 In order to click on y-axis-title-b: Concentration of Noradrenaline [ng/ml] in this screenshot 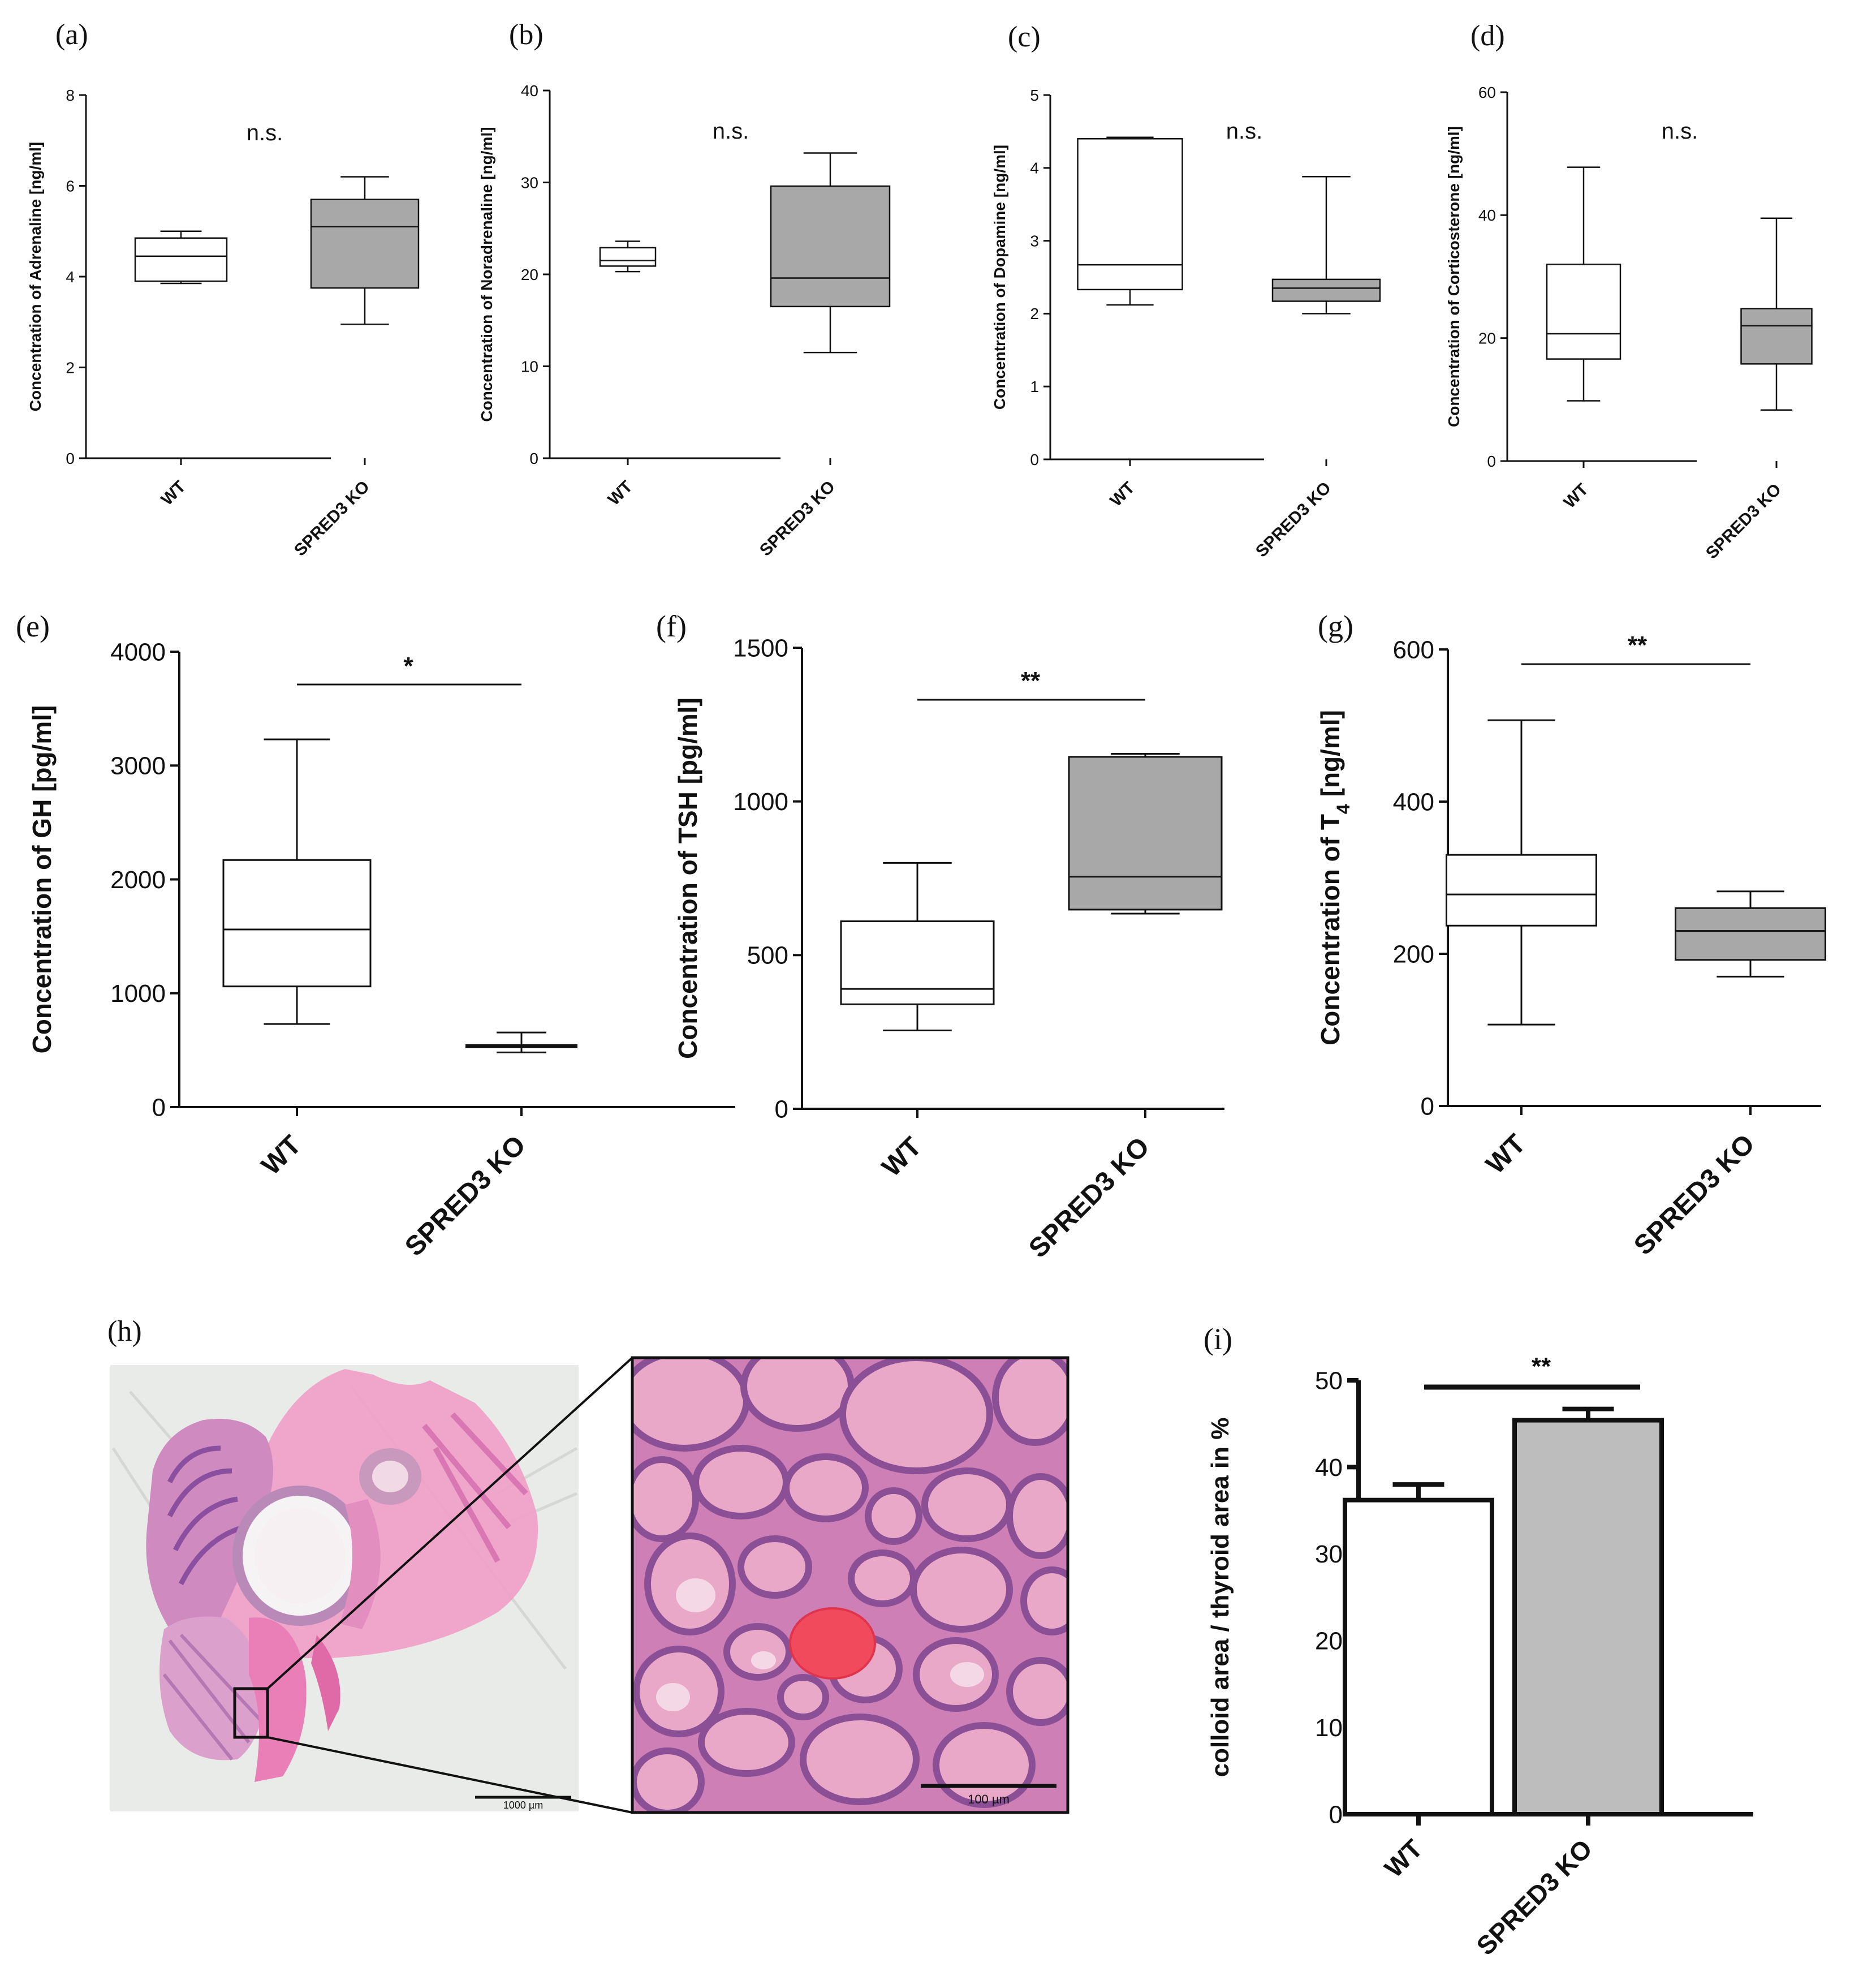, I will do `click(486, 274)`.